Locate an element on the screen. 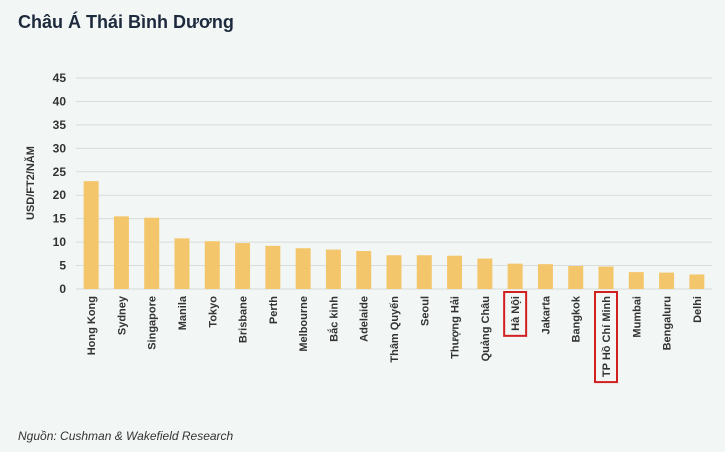 This screenshot has width=725, height=452. bar-tokyo is located at coordinates (212, 265).